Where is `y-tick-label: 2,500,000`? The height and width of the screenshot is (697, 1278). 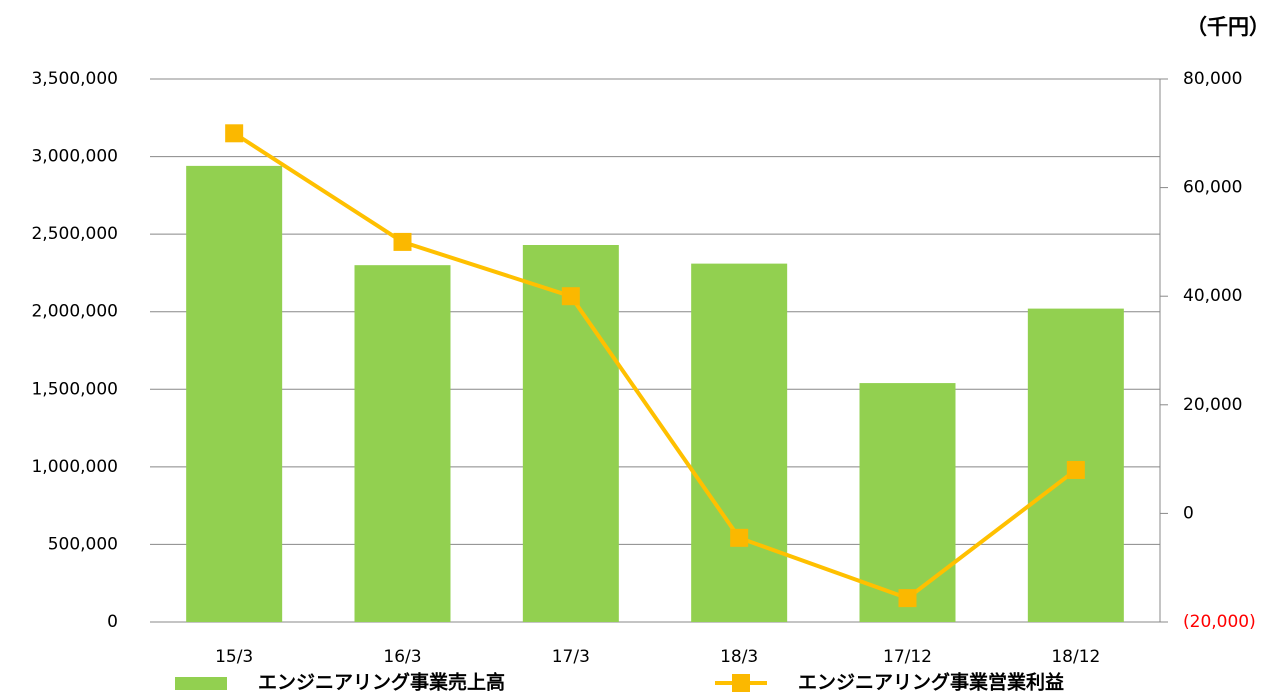
y-tick-label: 2,500,000 is located at coordinates (74, 234).